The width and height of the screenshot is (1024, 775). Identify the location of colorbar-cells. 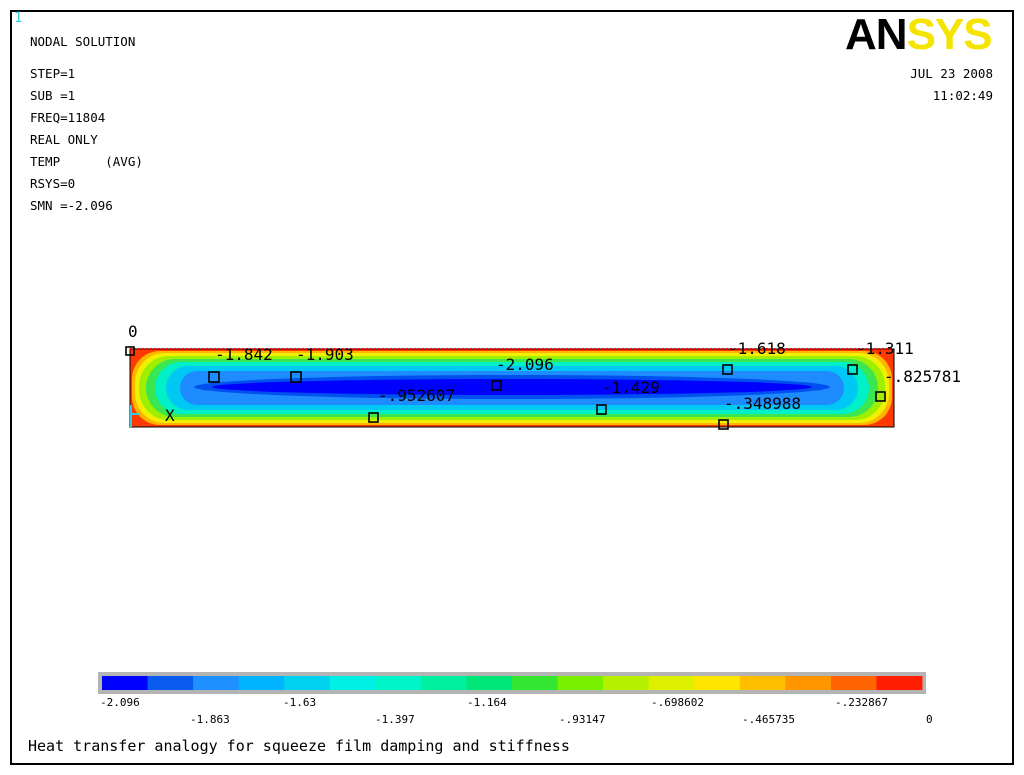
(512, 683).